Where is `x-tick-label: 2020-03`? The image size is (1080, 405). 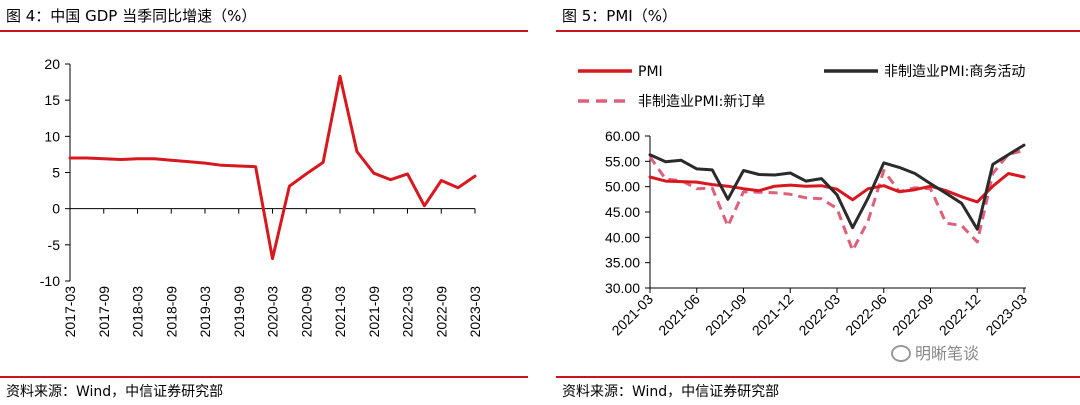
x-tick-label: 2020-03 is located at coordinates (273, 312).